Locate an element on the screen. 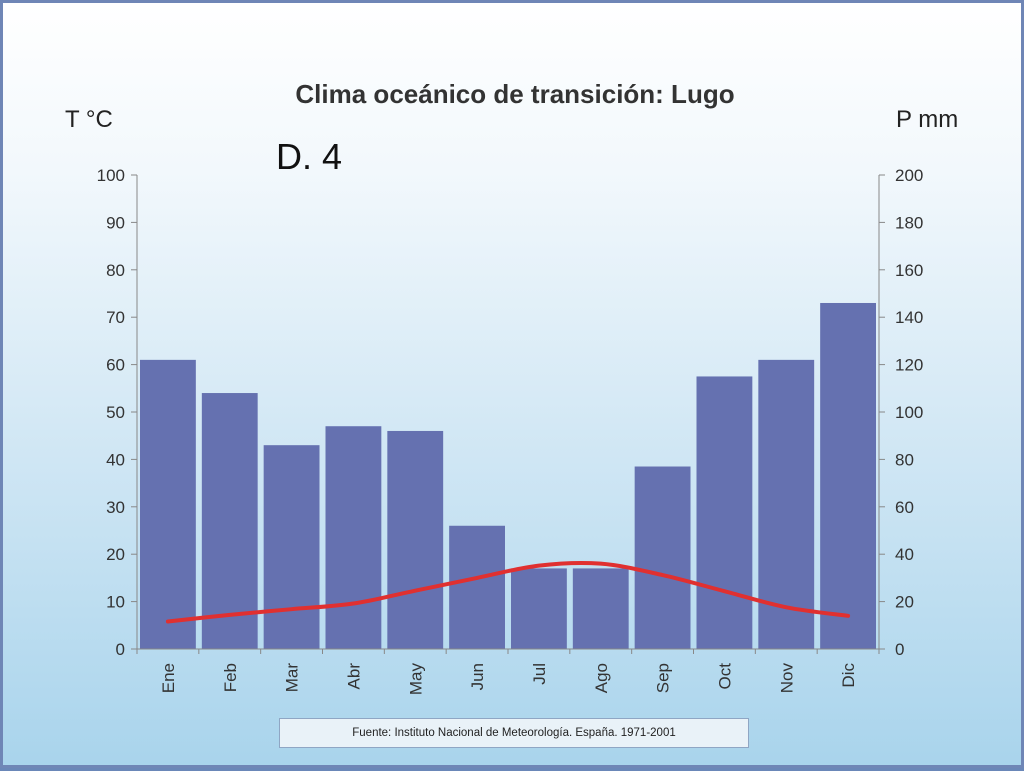  right-tick-label: 120 is located at coordinates (909, 365).